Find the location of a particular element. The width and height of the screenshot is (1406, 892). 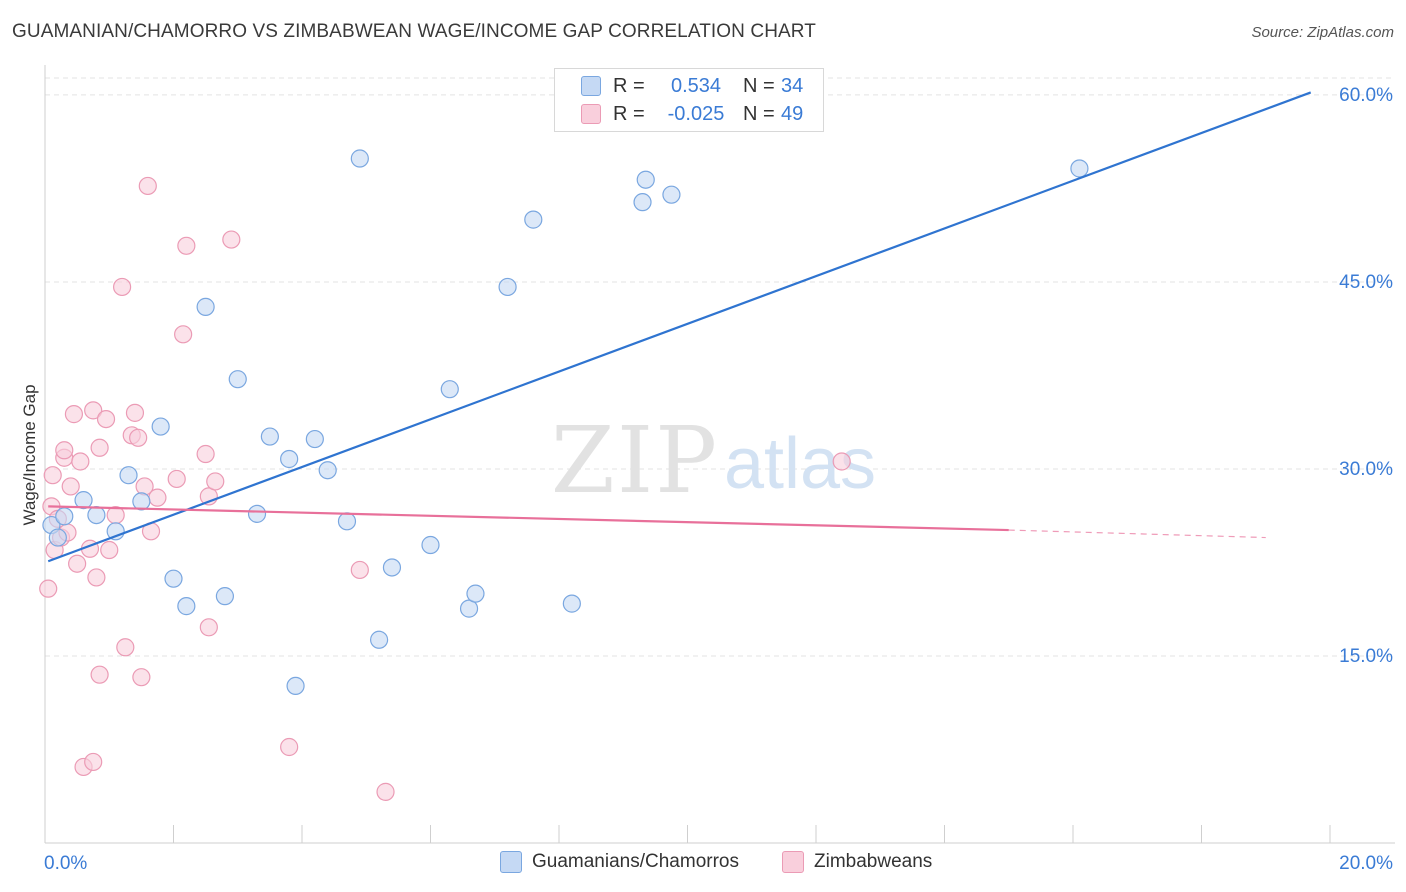

series-legend-guamanian: Guamanians/Chamorros is located at coordinates (619, 862).